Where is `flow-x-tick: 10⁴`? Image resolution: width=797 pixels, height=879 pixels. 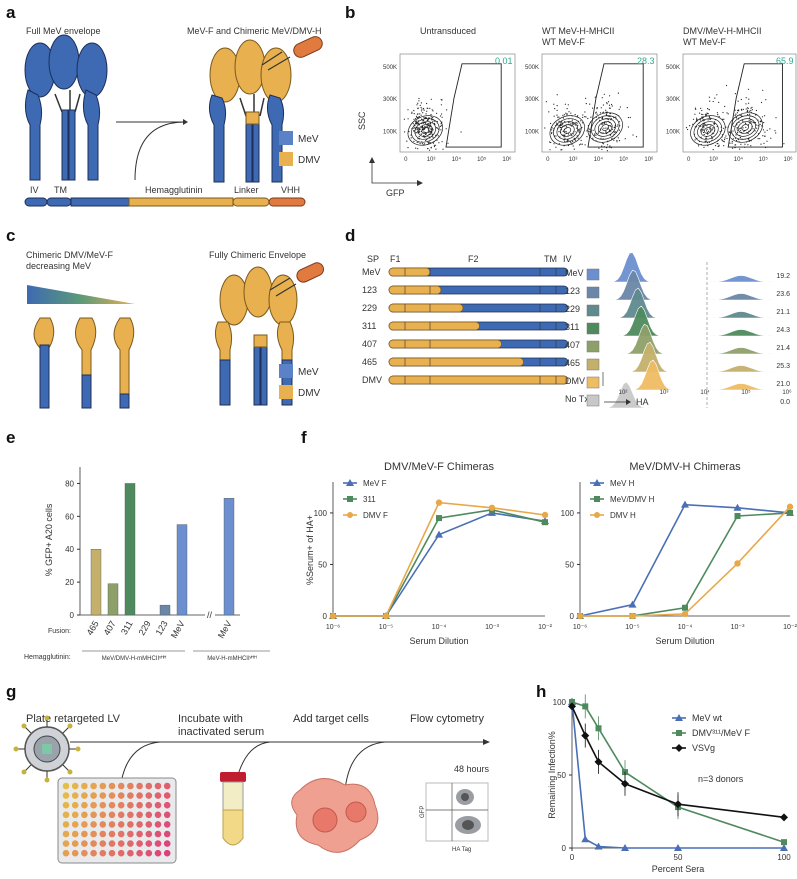
flow-x-tick: 10⁴ is located at coordinates (599, 159).